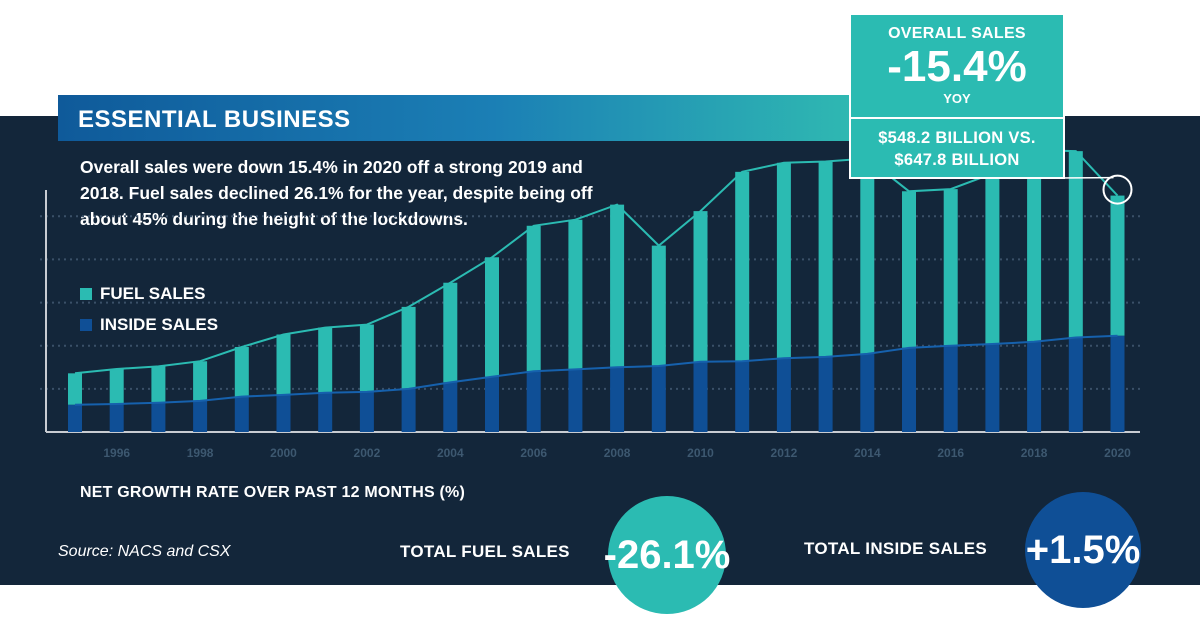 The height and width of the screenshot is (625, 1200). What do you see at coordinates (1034, 246) in the screenshot?
I see `bar-fuel-2018` at bounding box center [1034, 246].